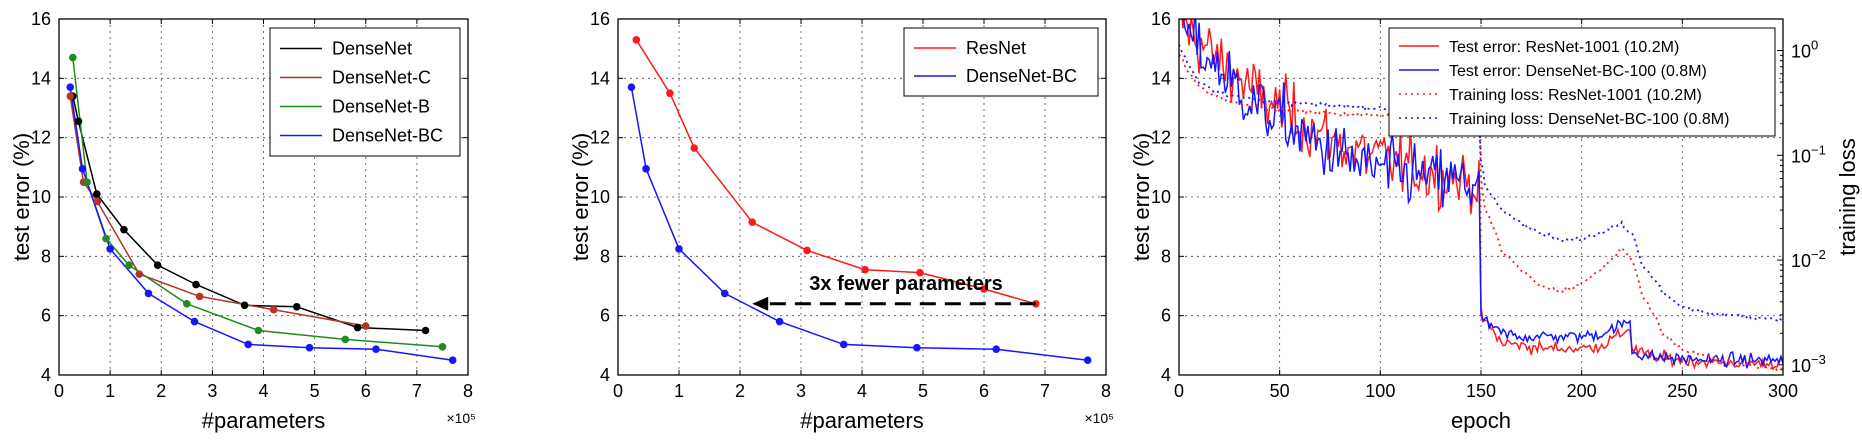 The image size is (1862, 445). What do you see at coordinates (1575, 95) in the screenshot?
I see `legend-label: Training loss: ResNet-1001 (10.2M)` at bounding box center [1575, 95].